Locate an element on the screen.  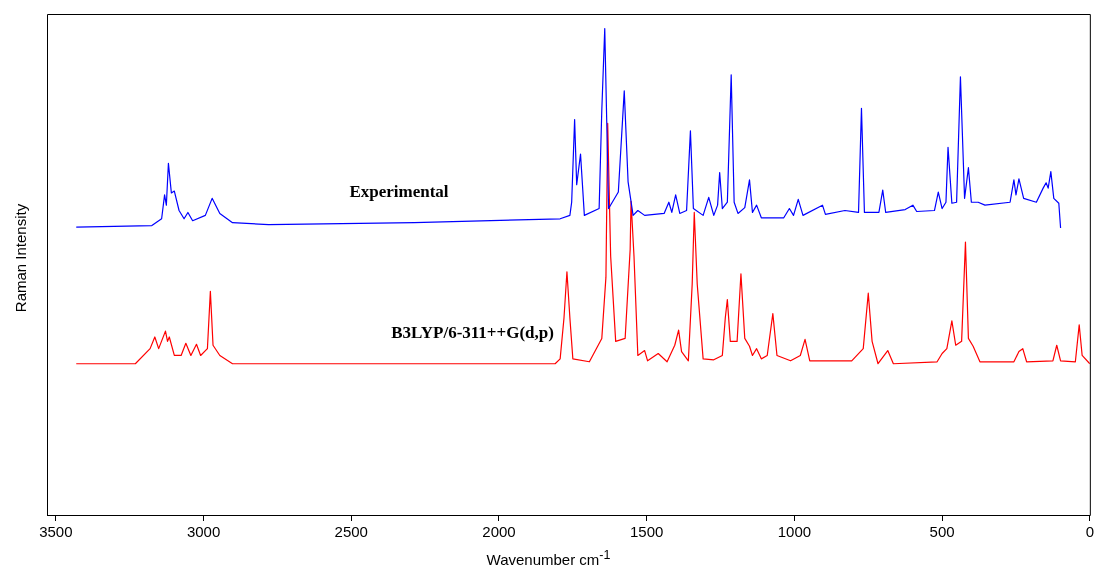
x-tick-label: 2500 is located at coordinates (351, 532).